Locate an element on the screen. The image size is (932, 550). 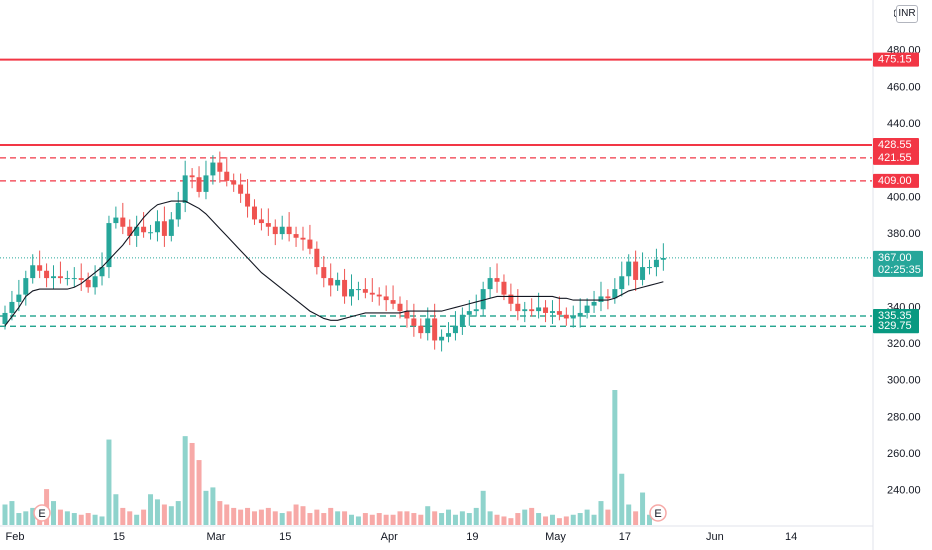
last-price-tag is located at coordinates (898, 263).